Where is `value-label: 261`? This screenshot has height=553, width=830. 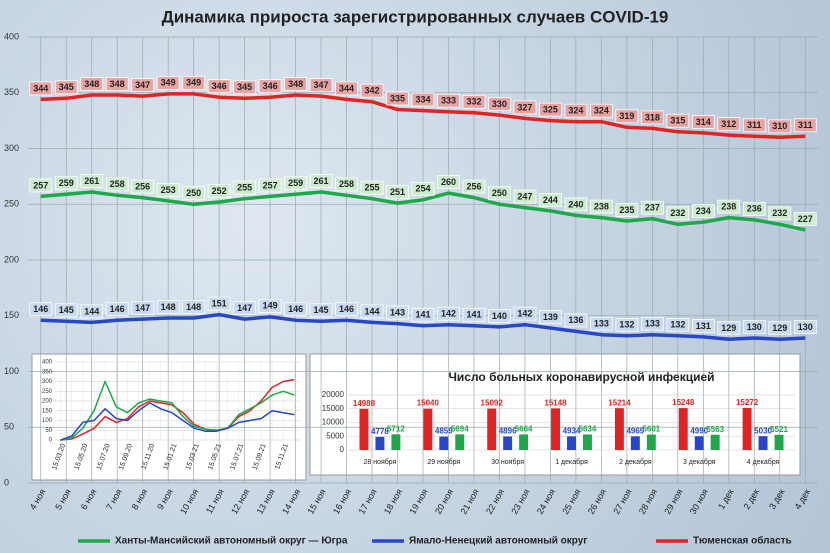 value-label: 261 is located at coordinates (91, 181).